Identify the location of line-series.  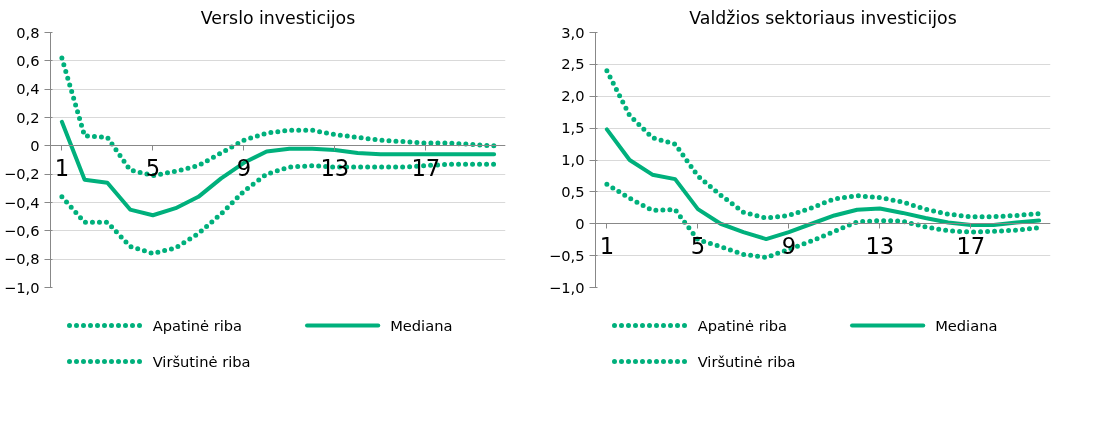
(278, 168).